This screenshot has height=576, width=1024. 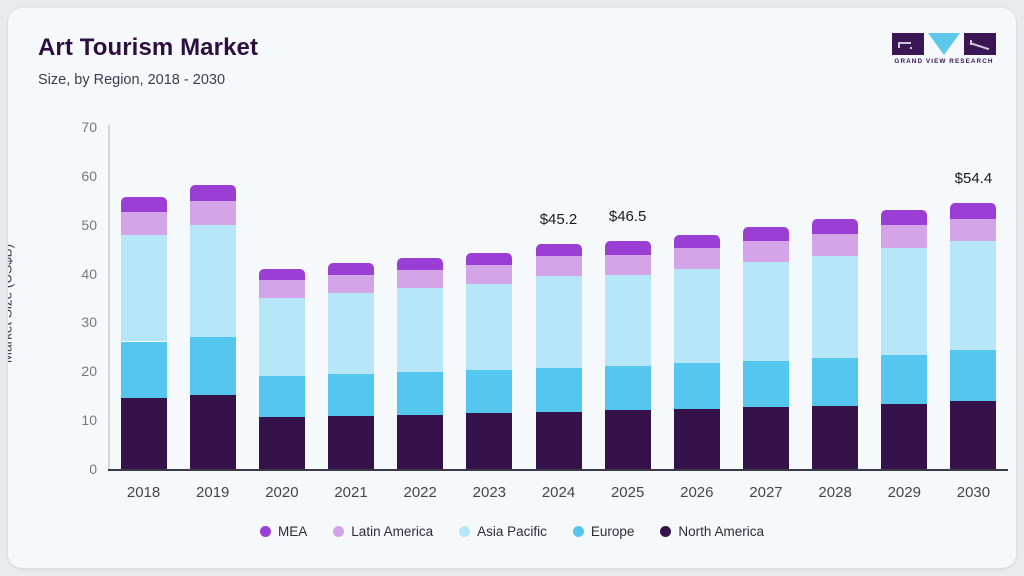 I want to click on bar-segment-2027-europe, so click(x=765, y=384).